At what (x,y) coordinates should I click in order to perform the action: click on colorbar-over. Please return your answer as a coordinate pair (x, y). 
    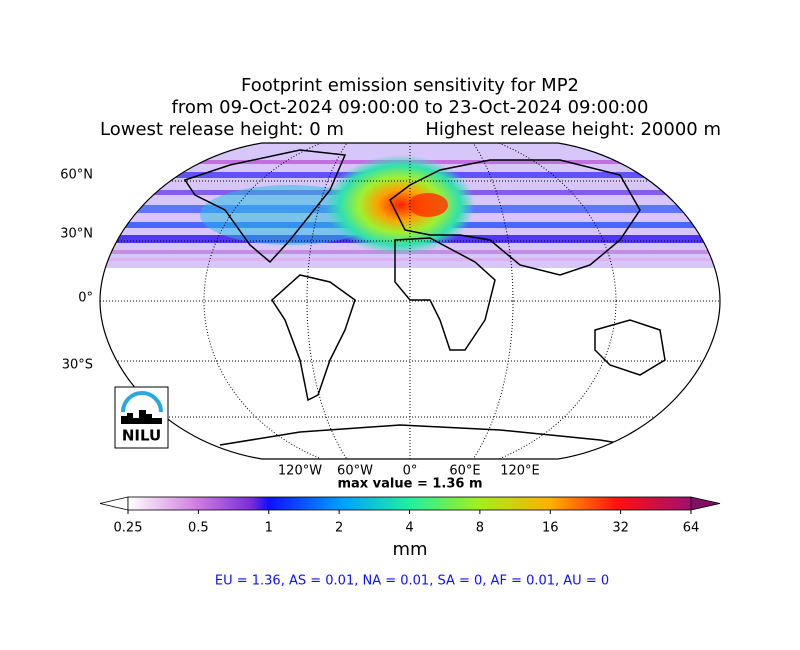
    Looking at the image, I should click on (705, 503).